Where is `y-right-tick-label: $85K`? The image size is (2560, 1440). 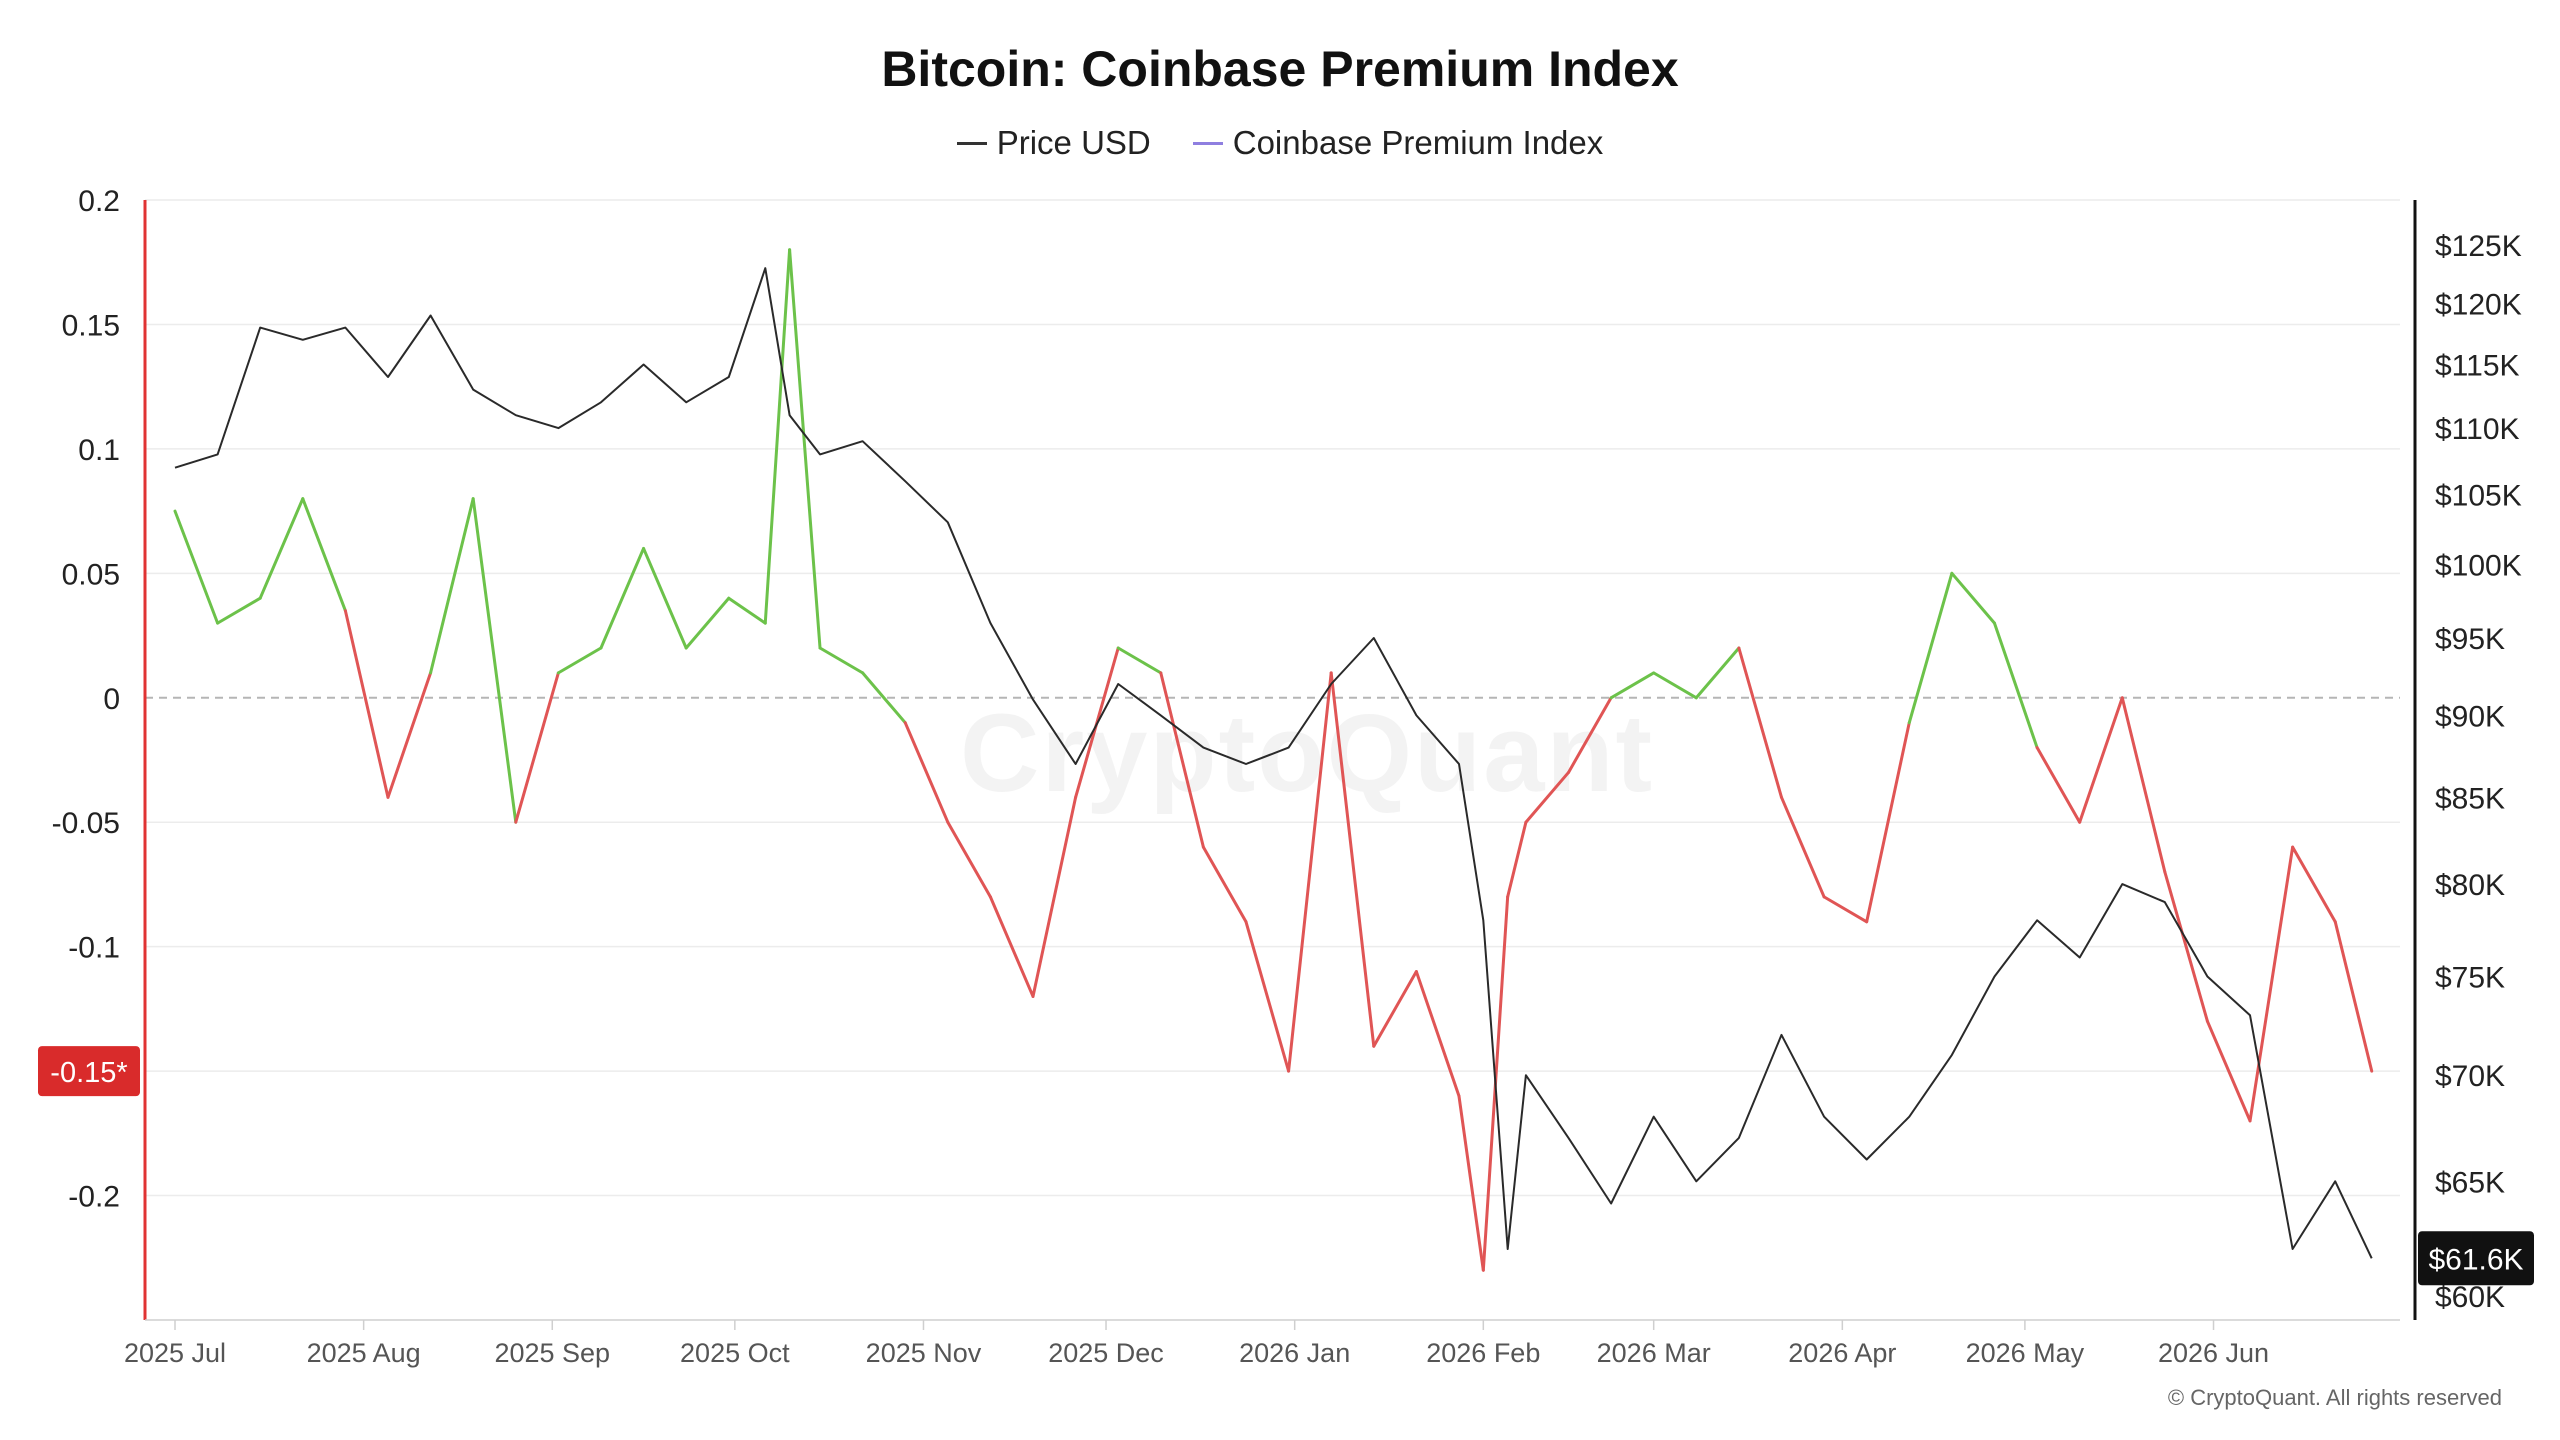 y-right-tick-label: $85K is located at coordinates (2470, 798).